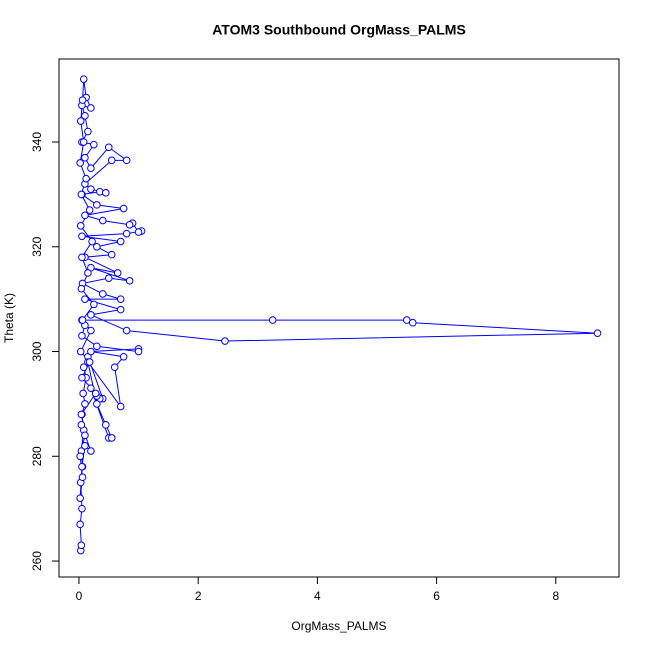 This screenshot has height=650, width=650. Describe the element at coordinates (37, 561) in the screenshot. I see `y-tick-label: 260` at that location.